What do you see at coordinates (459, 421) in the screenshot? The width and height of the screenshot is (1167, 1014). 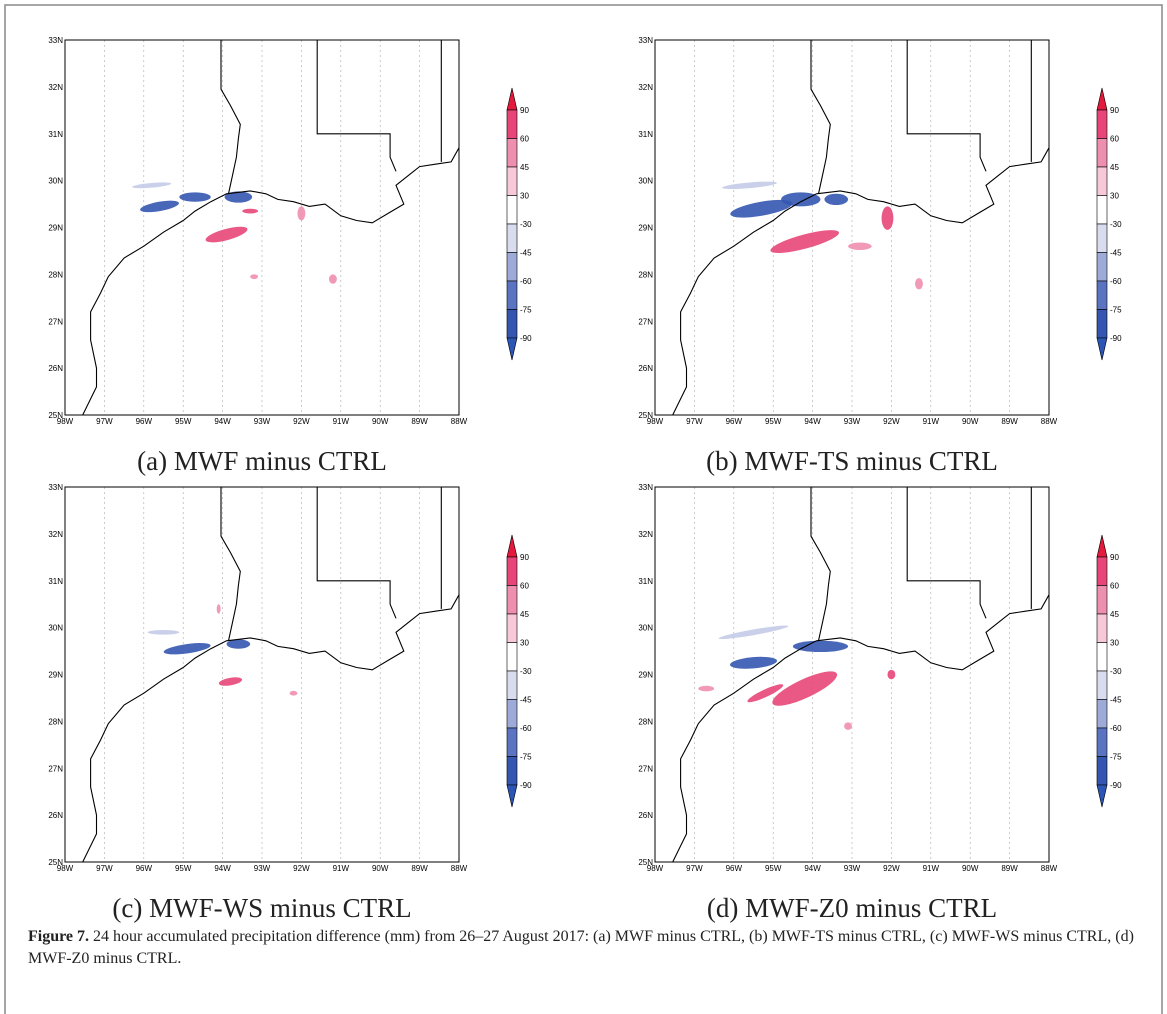 I see `lon-label: 88W` at bounding box center [459, 421].